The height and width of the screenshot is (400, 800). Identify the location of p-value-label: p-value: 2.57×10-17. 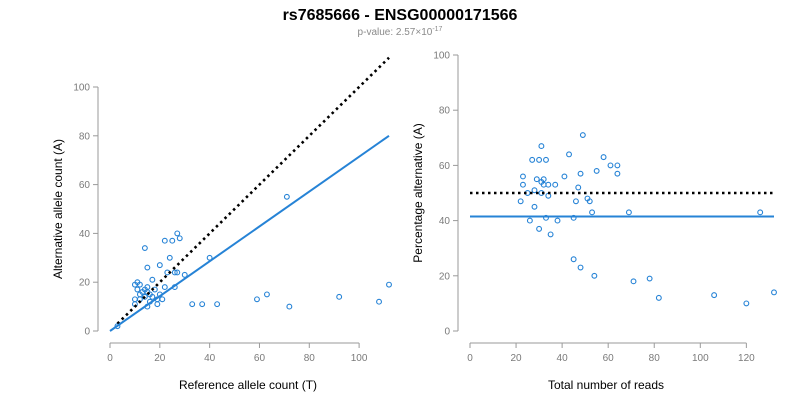
(400, 32).